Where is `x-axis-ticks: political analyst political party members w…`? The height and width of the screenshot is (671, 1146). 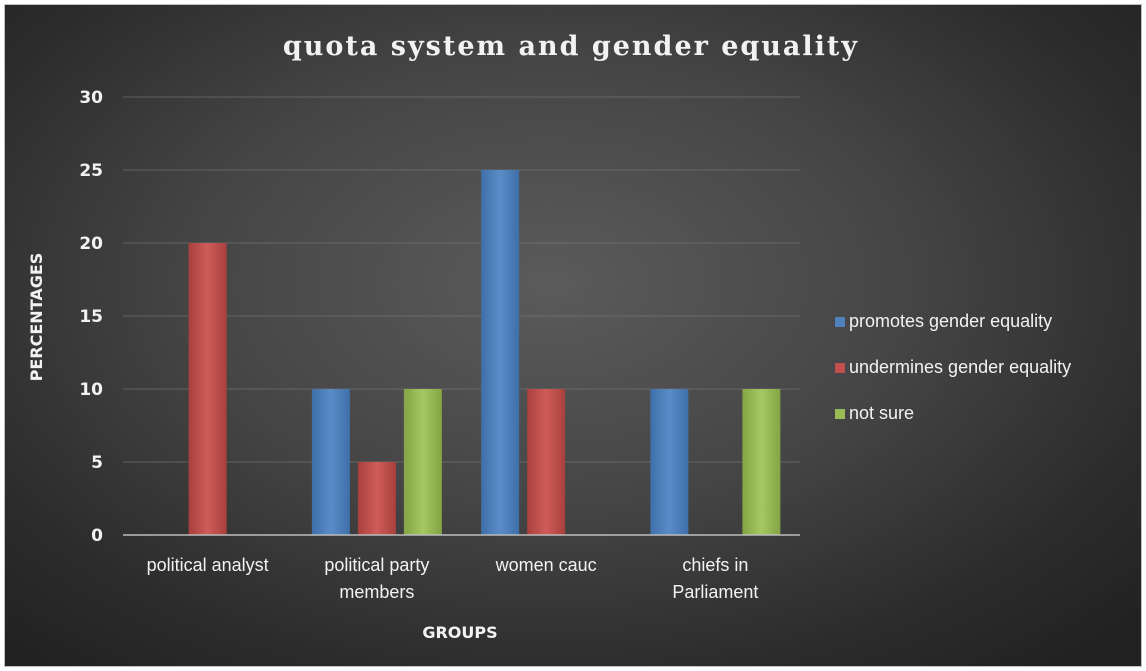
x-axis-ticks: political analyst political party members w… is located at coordinates (453, 578).